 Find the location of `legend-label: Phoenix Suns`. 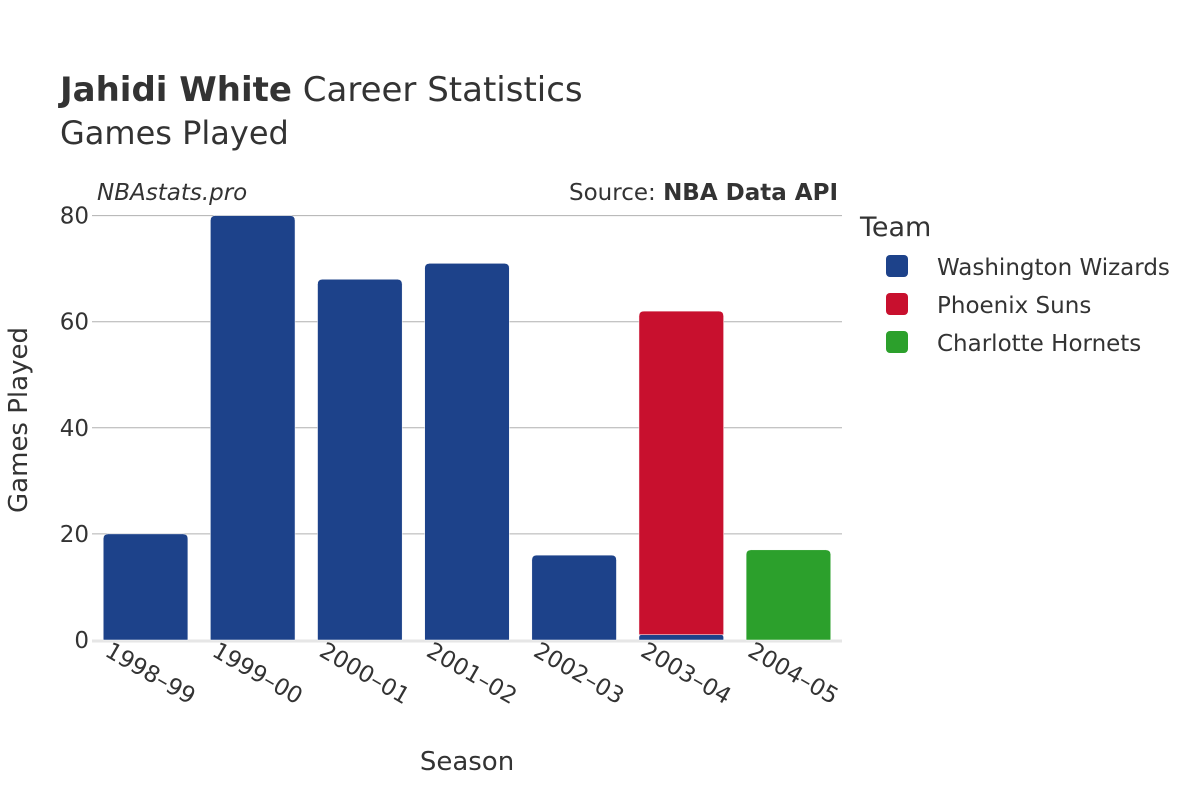

legend-label: Phoenix Suns is located at coordinates (1014, 306).